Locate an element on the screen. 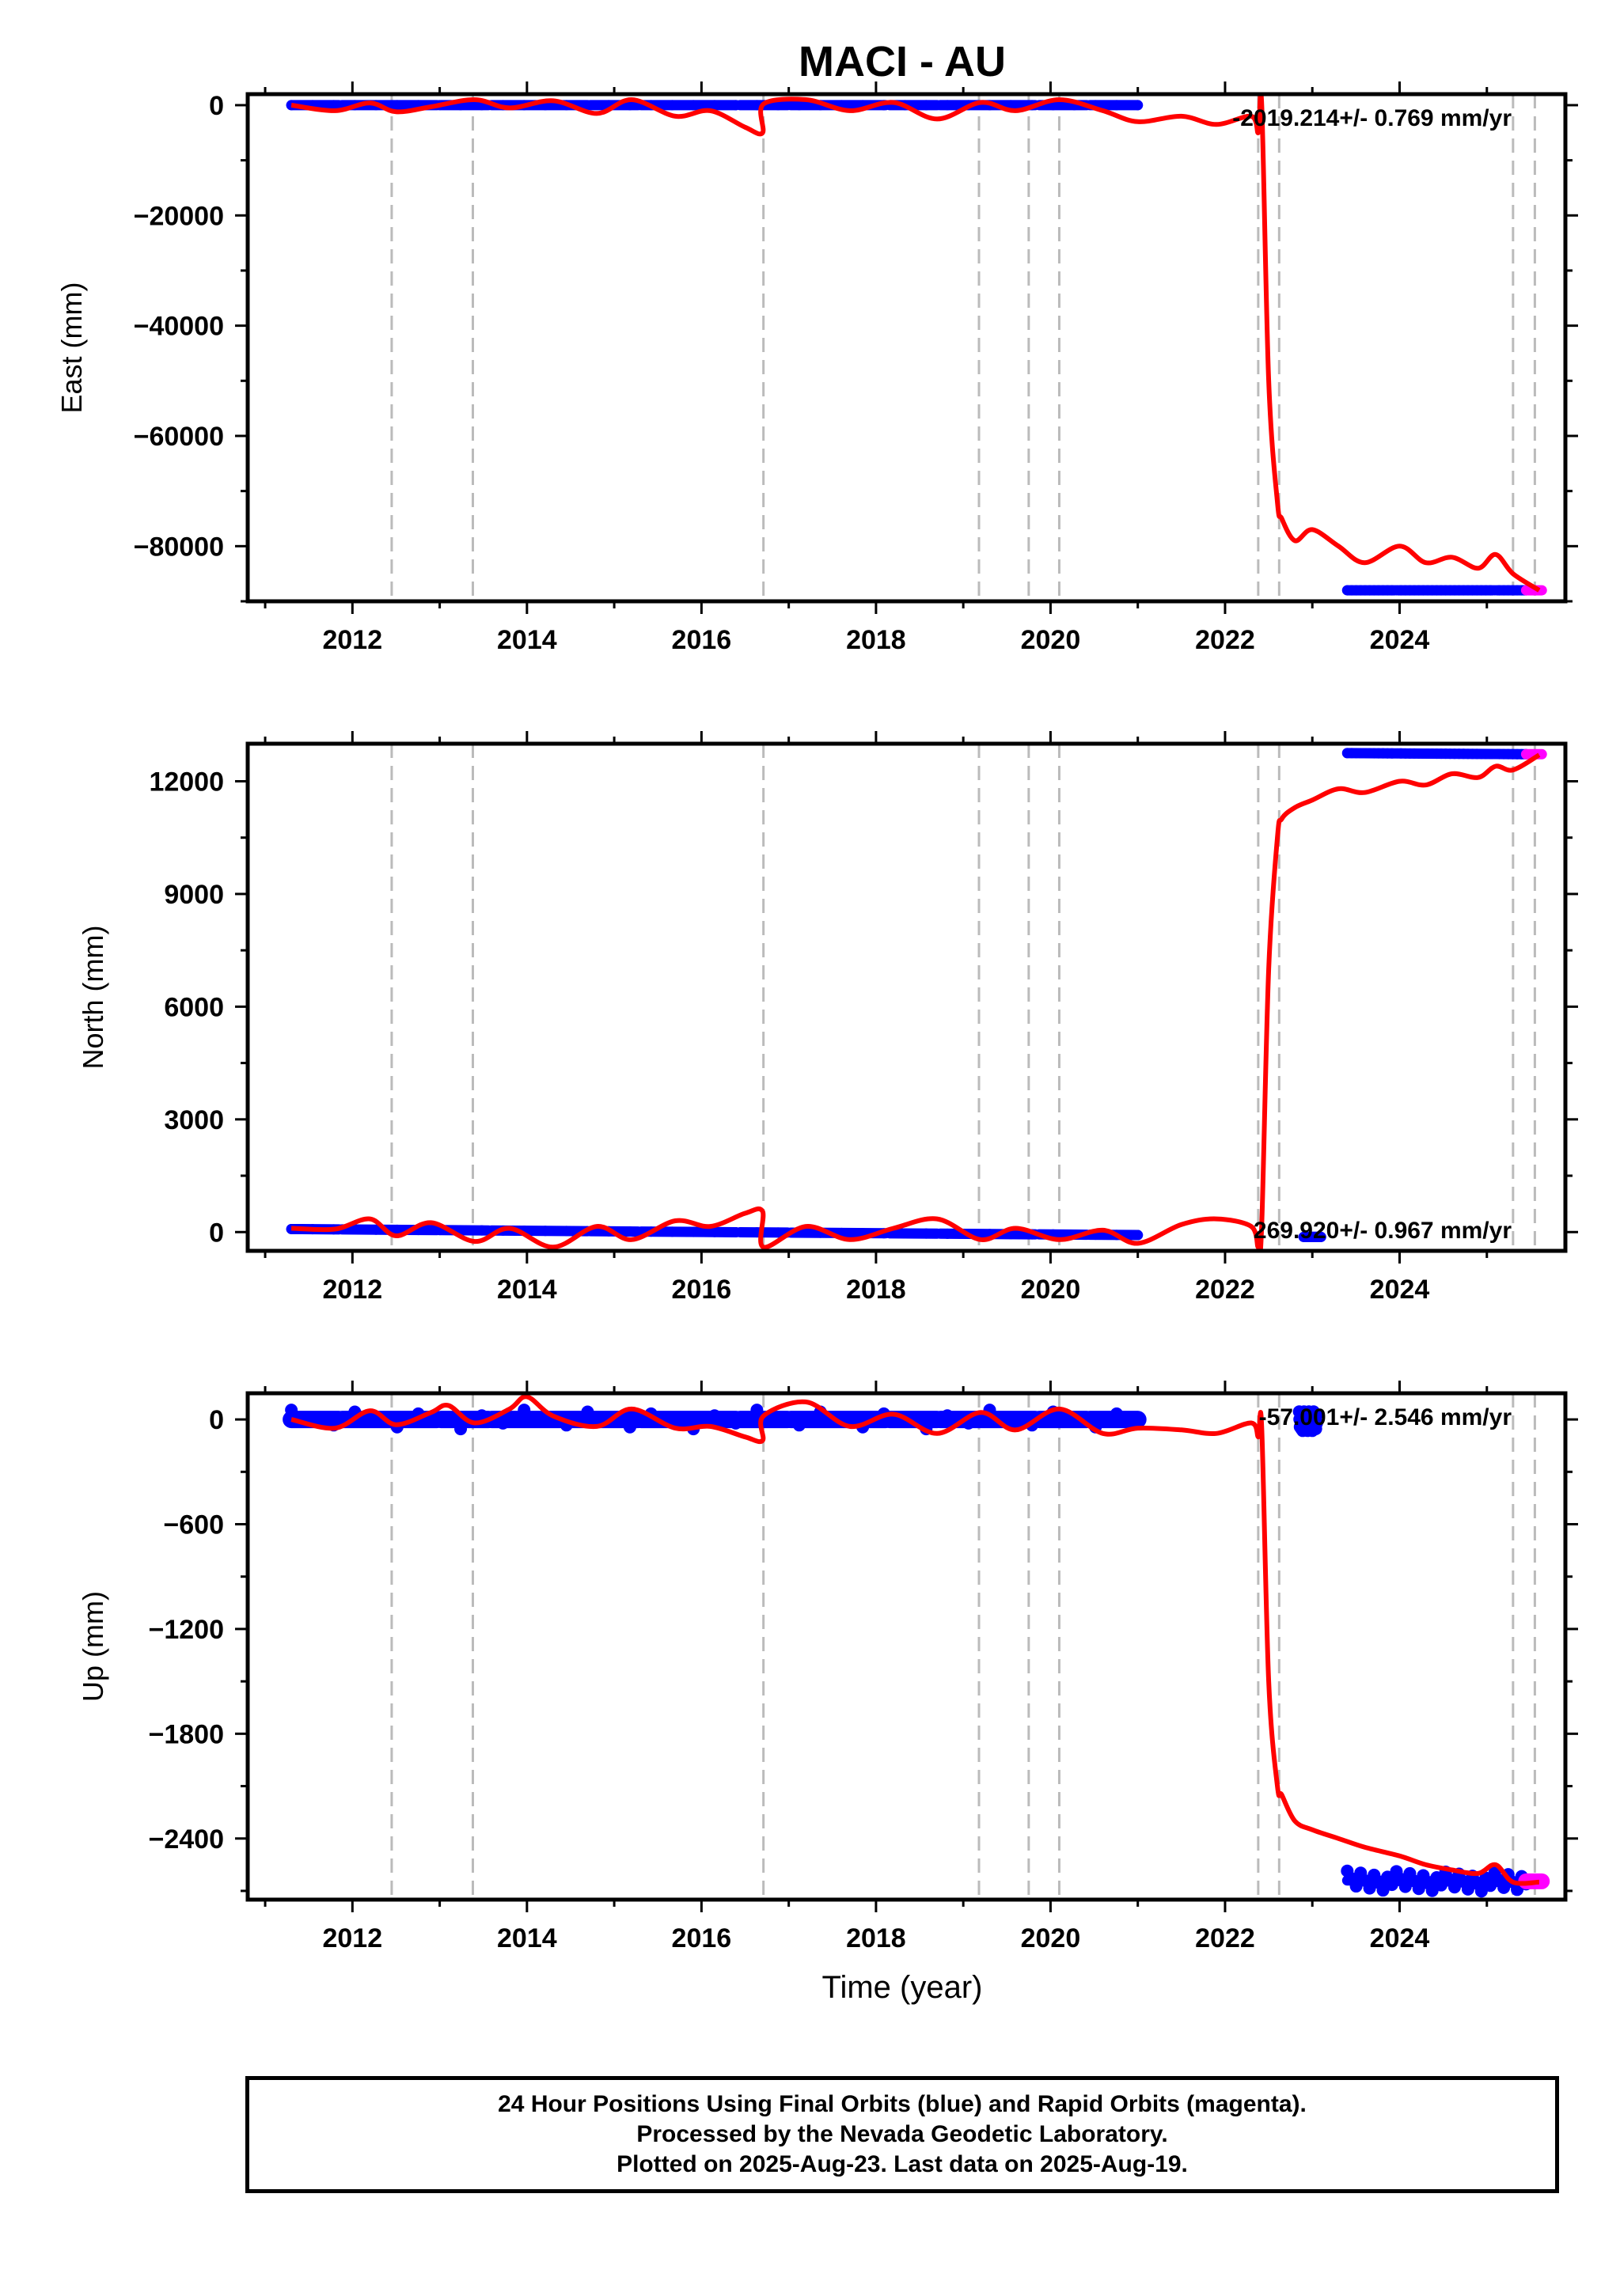 The image size is (1620, 2296). y-tick-label: −20000 is located at coordinates (179, 216).